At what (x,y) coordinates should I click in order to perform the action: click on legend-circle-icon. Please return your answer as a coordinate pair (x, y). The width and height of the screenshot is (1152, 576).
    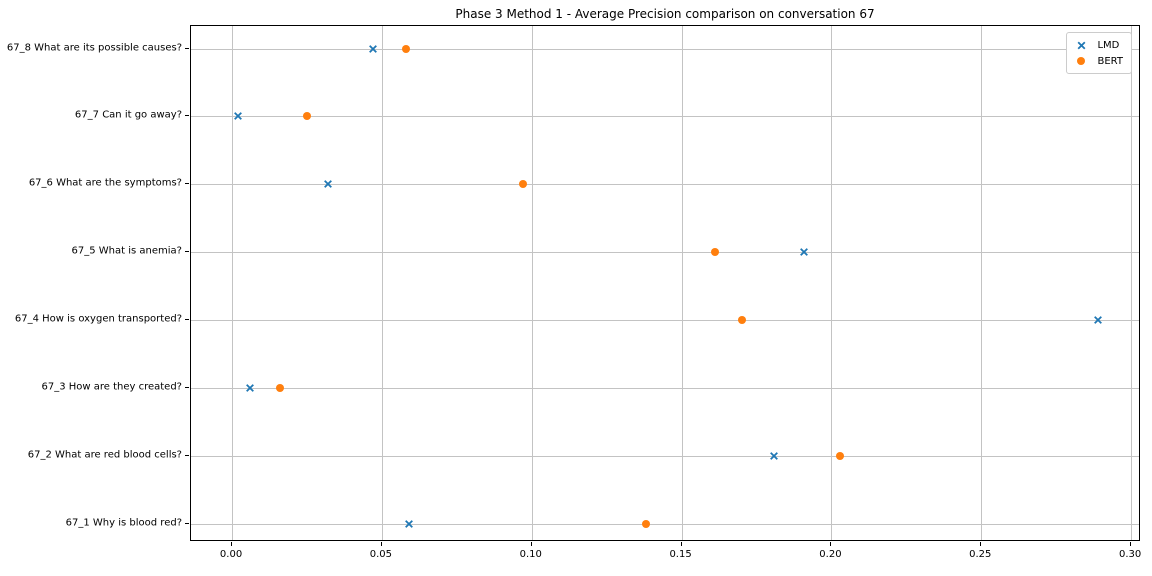
    Looking at the image, I should click on (1081, 61).